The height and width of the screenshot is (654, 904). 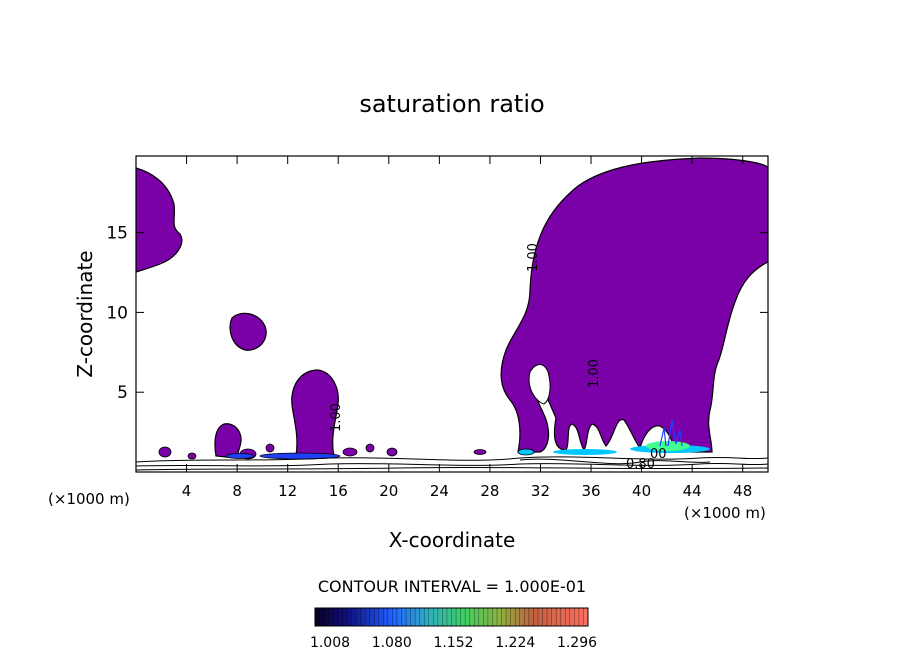 What do you see at coordinates (539, 384) in the screenshot?
I see `plume-hole` at bounding box center [539, 384].